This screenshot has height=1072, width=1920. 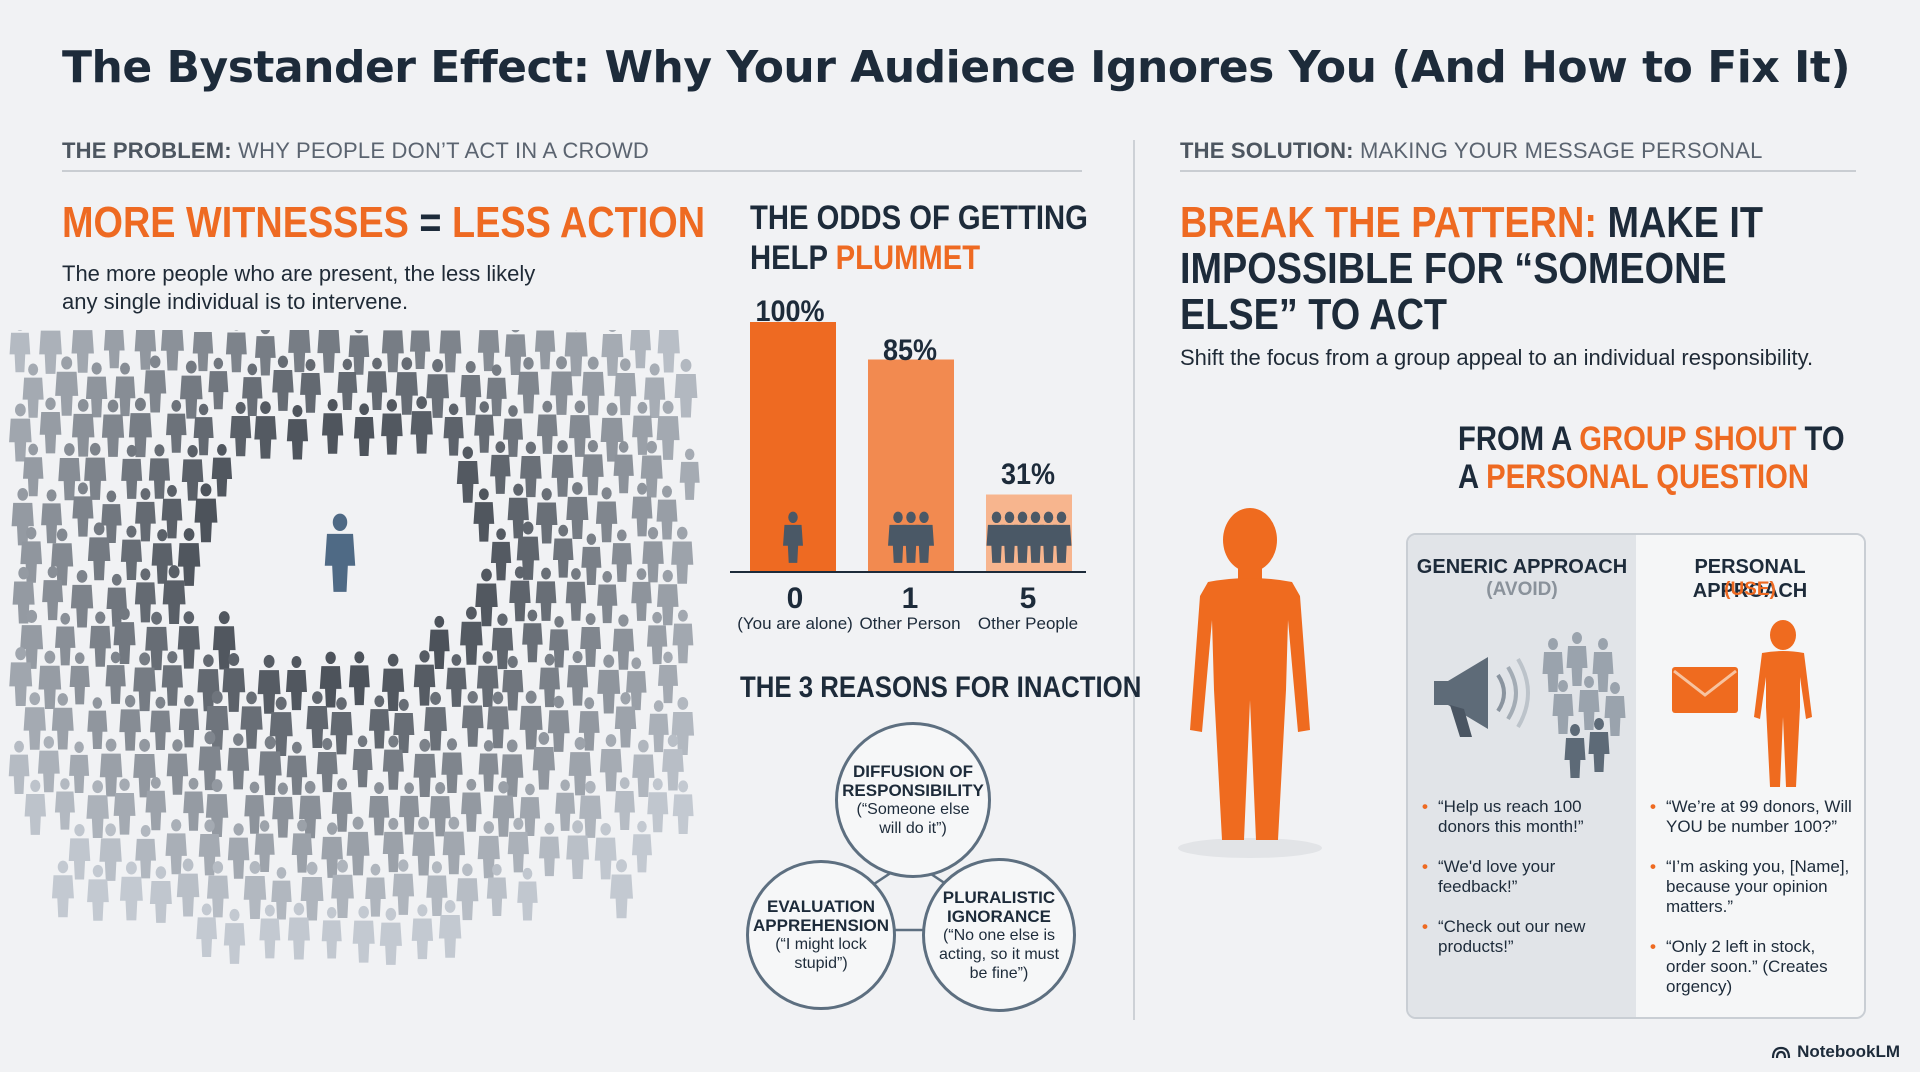 I want to click on megaphone-icon, so click(x=1482, y=697).